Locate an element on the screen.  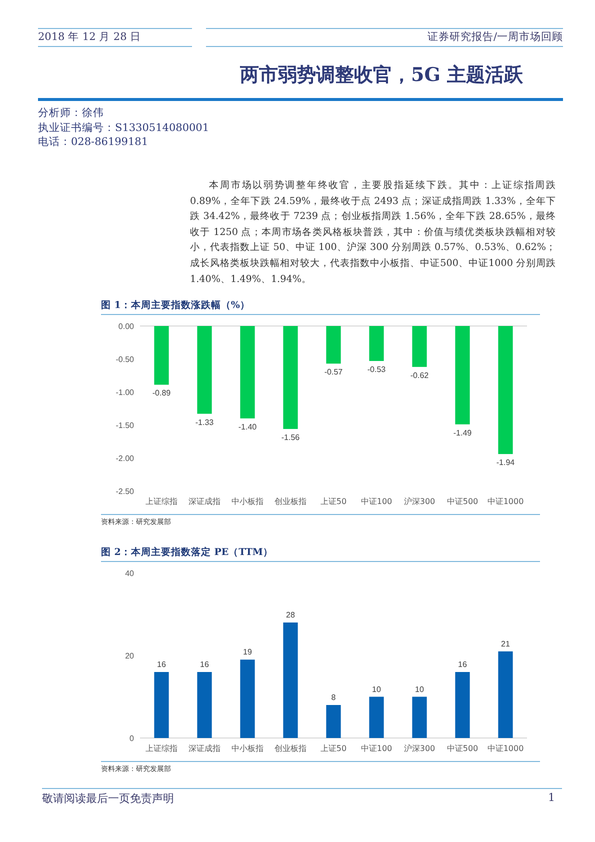
data-label: -0.62 is located at coordinates (420, 375).